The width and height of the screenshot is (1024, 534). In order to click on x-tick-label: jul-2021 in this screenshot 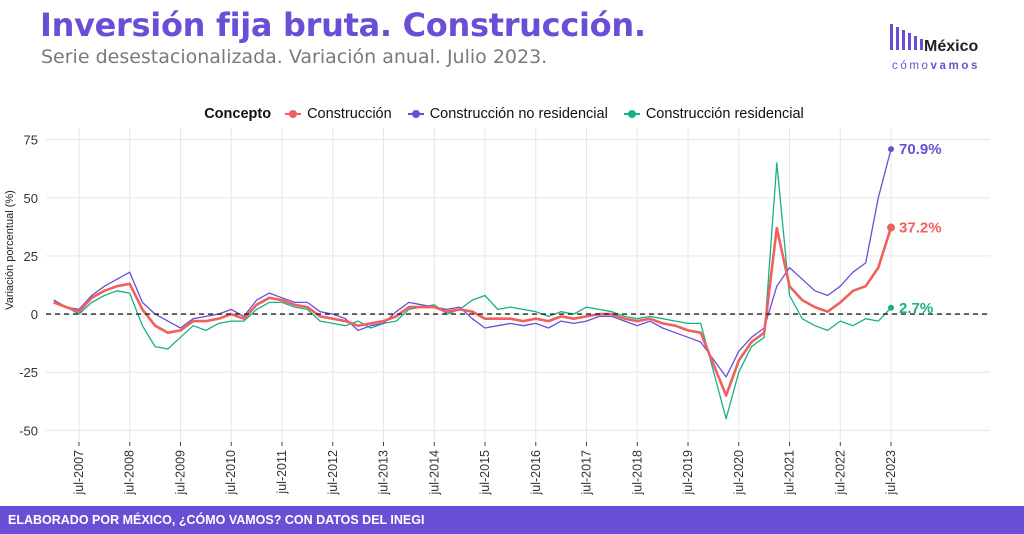, I will do `click(790, 473)`.